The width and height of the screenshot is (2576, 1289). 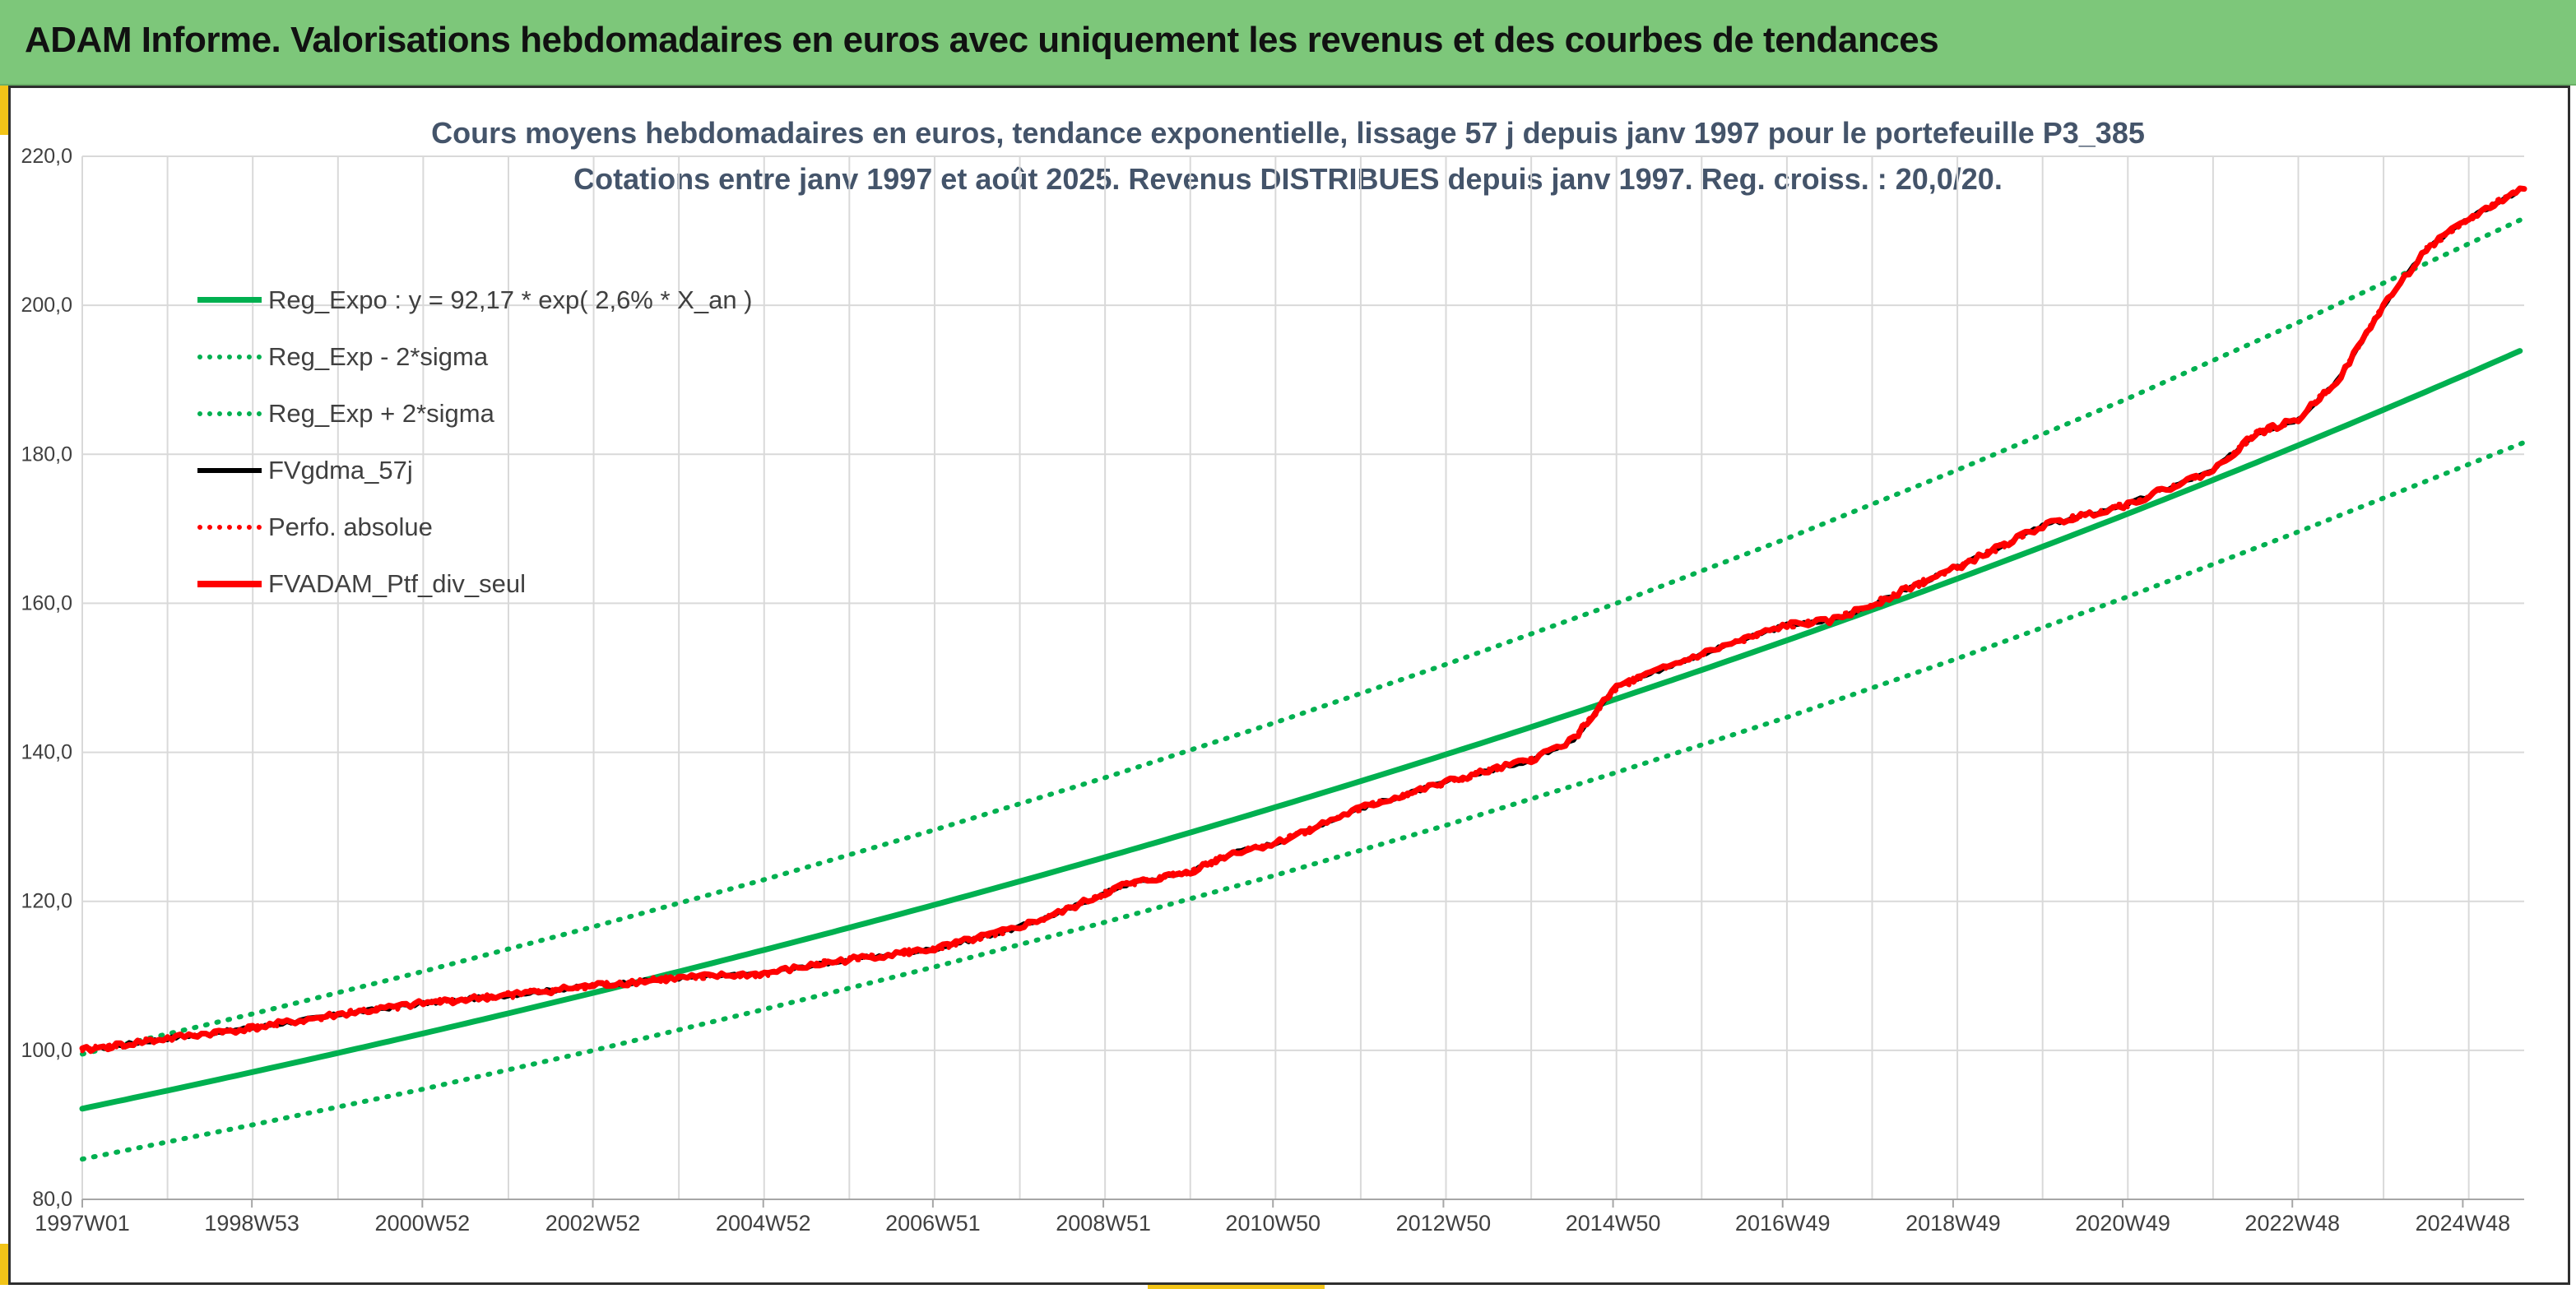 What do you see at coordinates (1444, 1223) in the screenshot?
I see `x-tick-label: 2012W50` at bounding box center [1444, 1223].